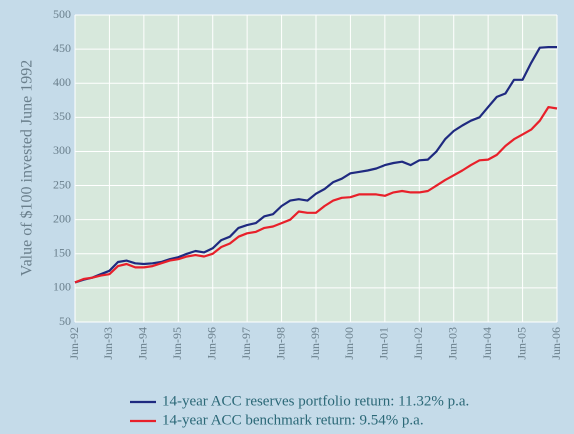 The width and height of the screenshot is (574, 434). What do you see at coordinates (556, 343) in the screenshot?
I see `x-tick-label: Jun-06` at bounding box center [556, 343].